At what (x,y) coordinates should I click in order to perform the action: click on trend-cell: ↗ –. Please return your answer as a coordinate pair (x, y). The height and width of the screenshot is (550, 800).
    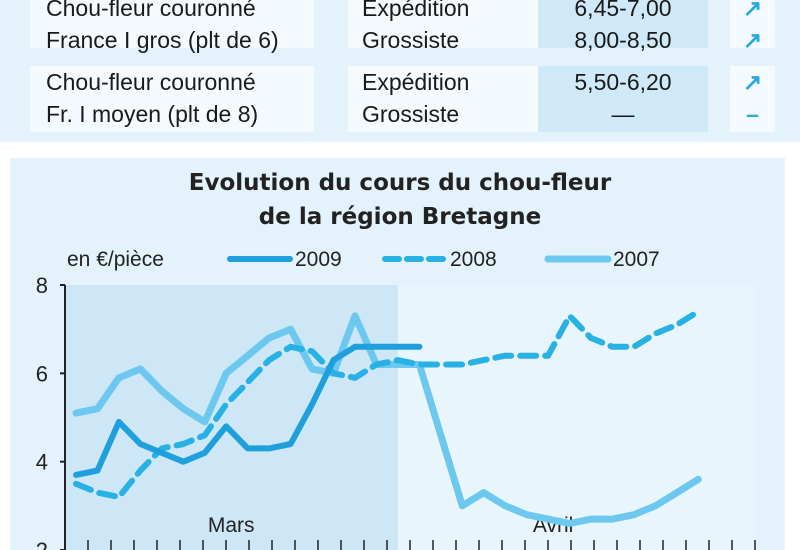
    Looking at the image, I should click on (752, 99).